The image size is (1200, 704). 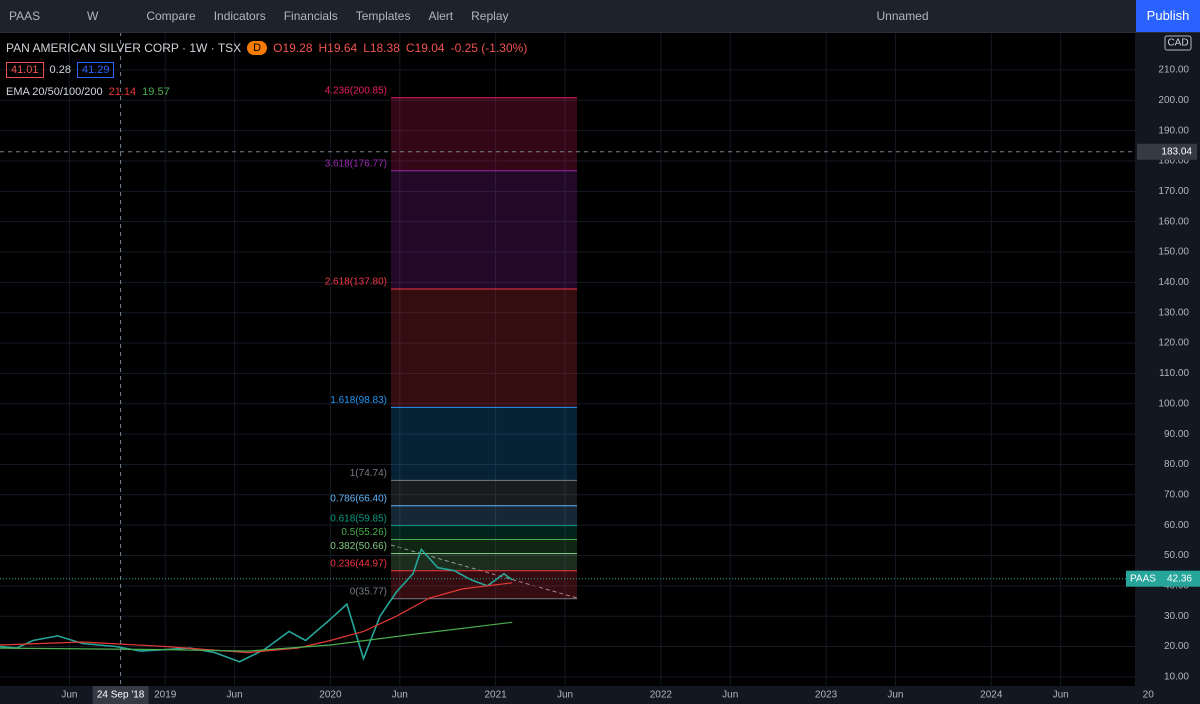 I want to click on fib-label: 2.618(137.80), so click(x=356, y=282).